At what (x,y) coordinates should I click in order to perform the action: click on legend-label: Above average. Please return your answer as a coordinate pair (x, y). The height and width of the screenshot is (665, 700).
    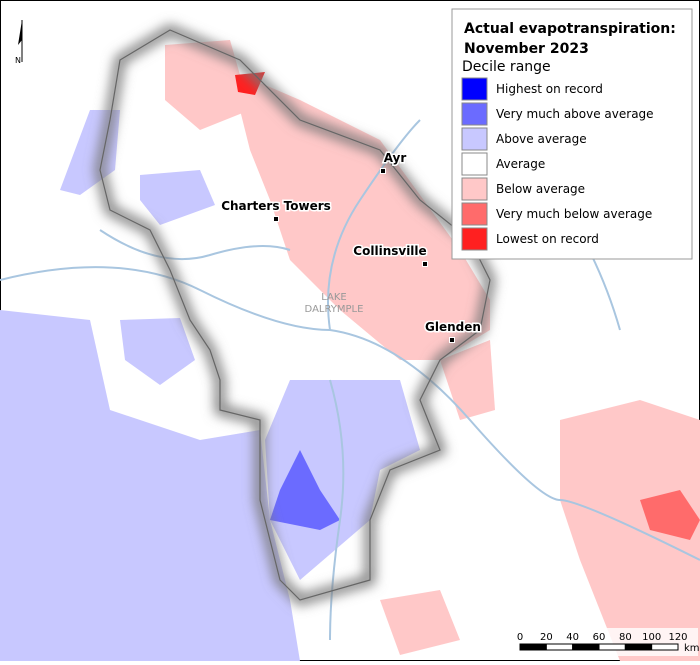
    Looking at the image, I should click on (541, 139).